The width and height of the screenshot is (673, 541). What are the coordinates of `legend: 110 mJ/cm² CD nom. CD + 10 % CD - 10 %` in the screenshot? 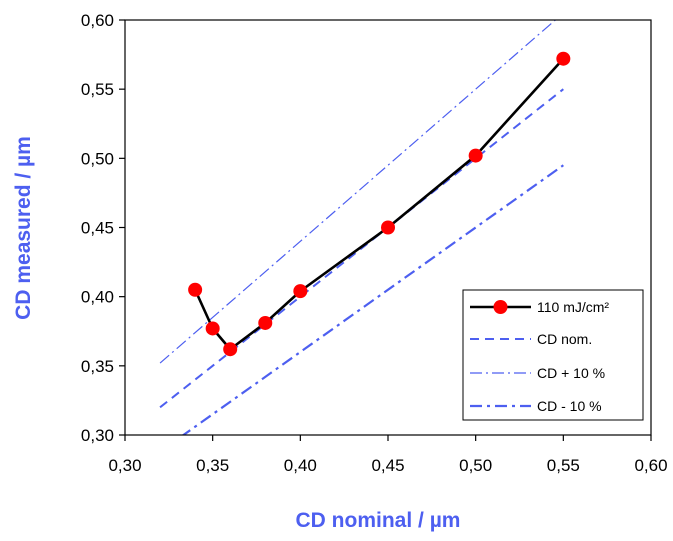 It's located at (553, 355).